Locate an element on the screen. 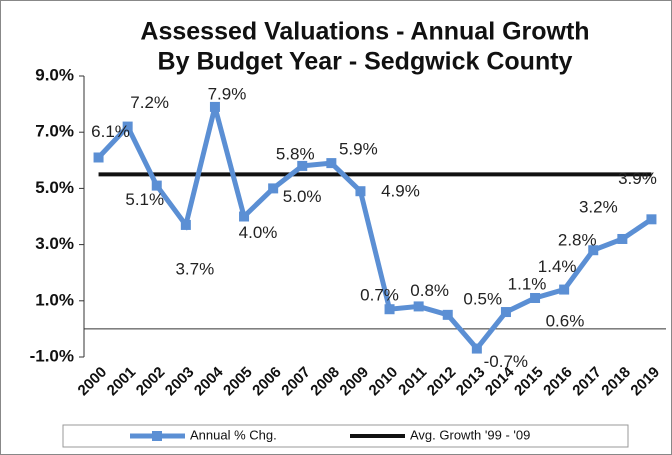 The image size is (672, 455). data-label: 5.8% is located at coordinates (295, 153).